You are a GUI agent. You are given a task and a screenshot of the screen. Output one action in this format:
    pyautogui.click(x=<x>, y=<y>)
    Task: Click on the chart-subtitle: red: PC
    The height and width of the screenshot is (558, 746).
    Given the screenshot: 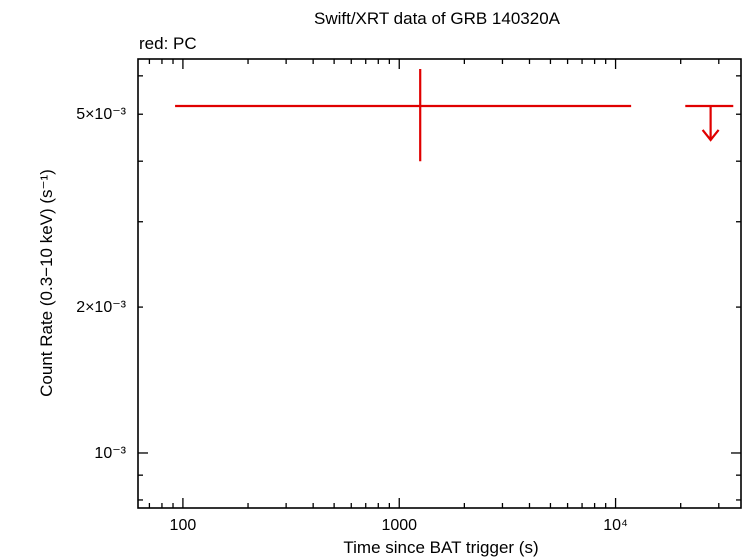 What is the action you would take?
    pyautogui.click(x=168, y=43)
    